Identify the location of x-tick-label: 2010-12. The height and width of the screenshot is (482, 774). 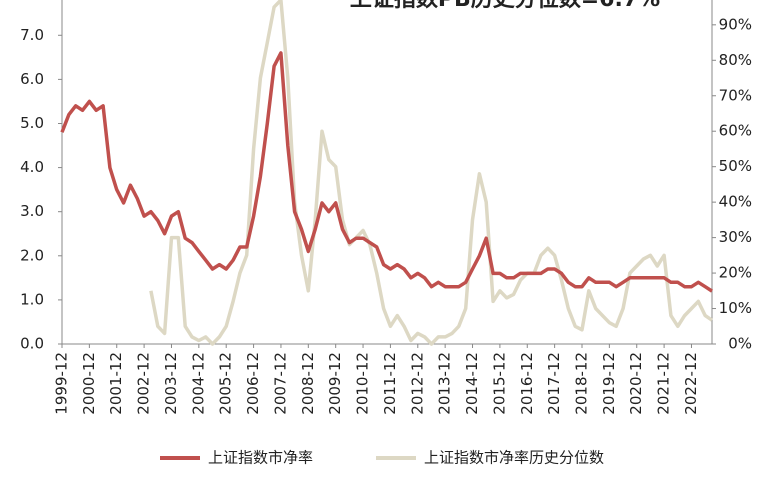
(363, 383).